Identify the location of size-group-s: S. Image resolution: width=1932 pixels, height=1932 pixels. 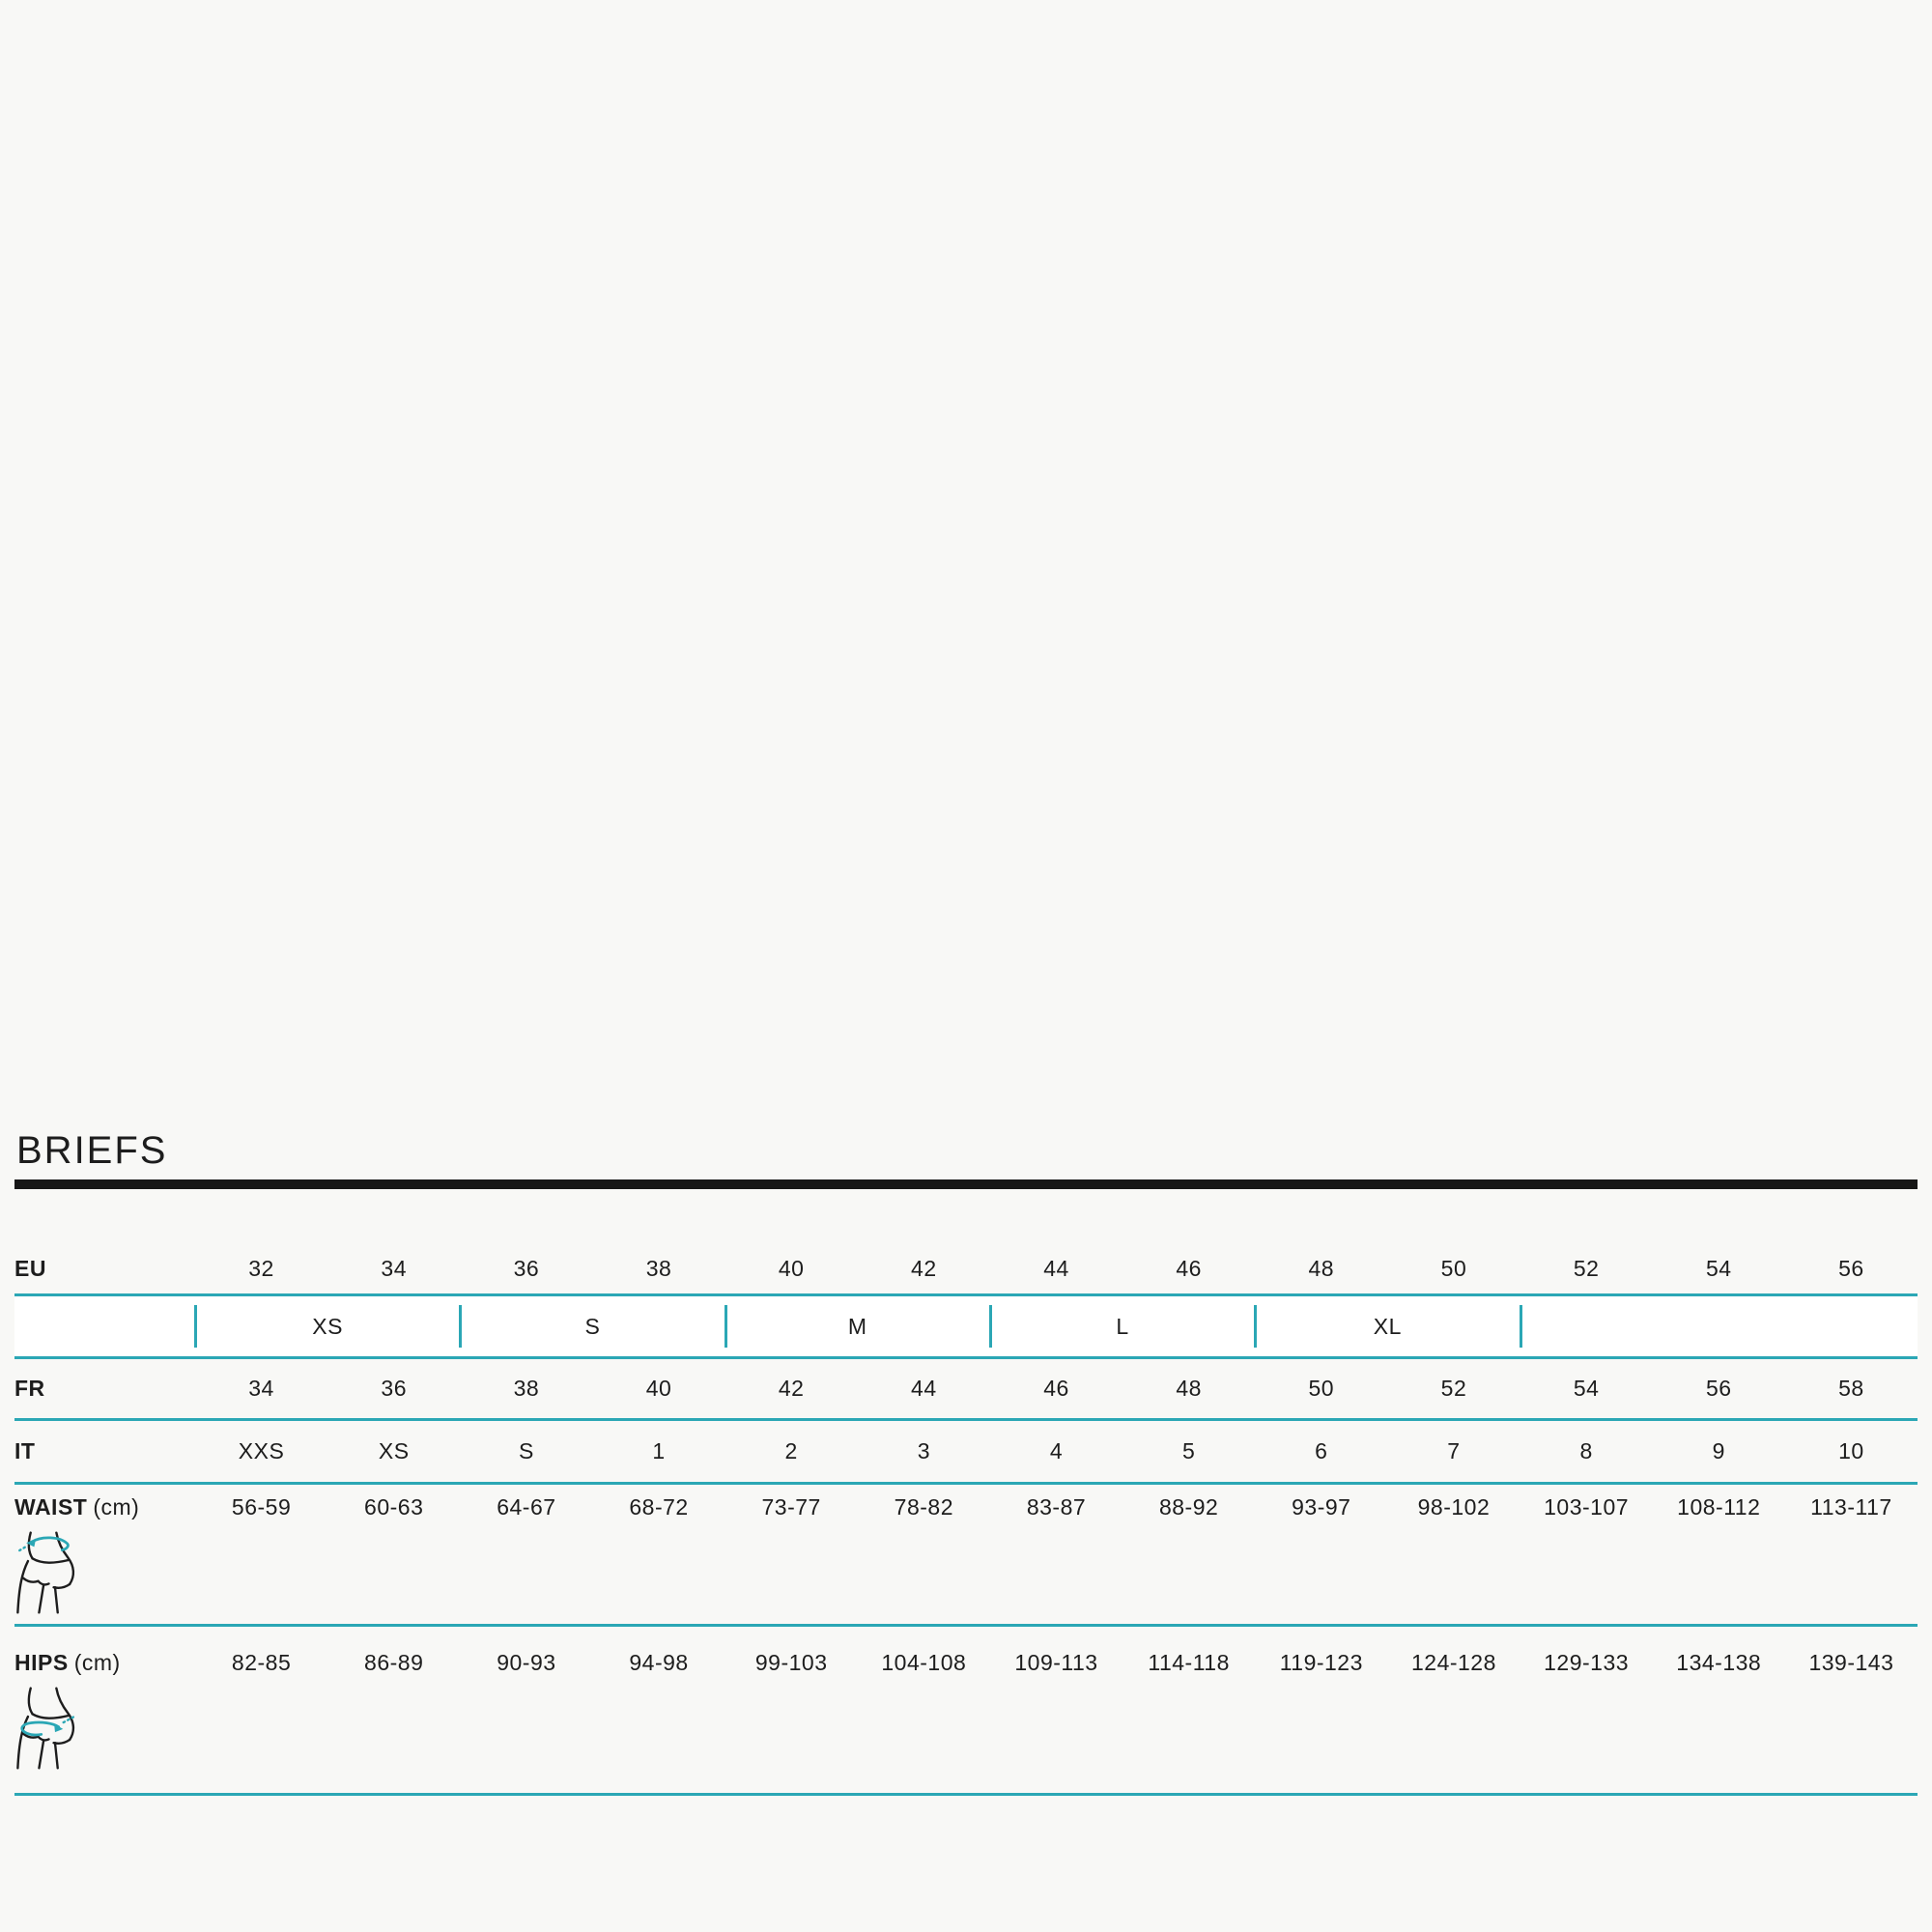
(592, 1327).